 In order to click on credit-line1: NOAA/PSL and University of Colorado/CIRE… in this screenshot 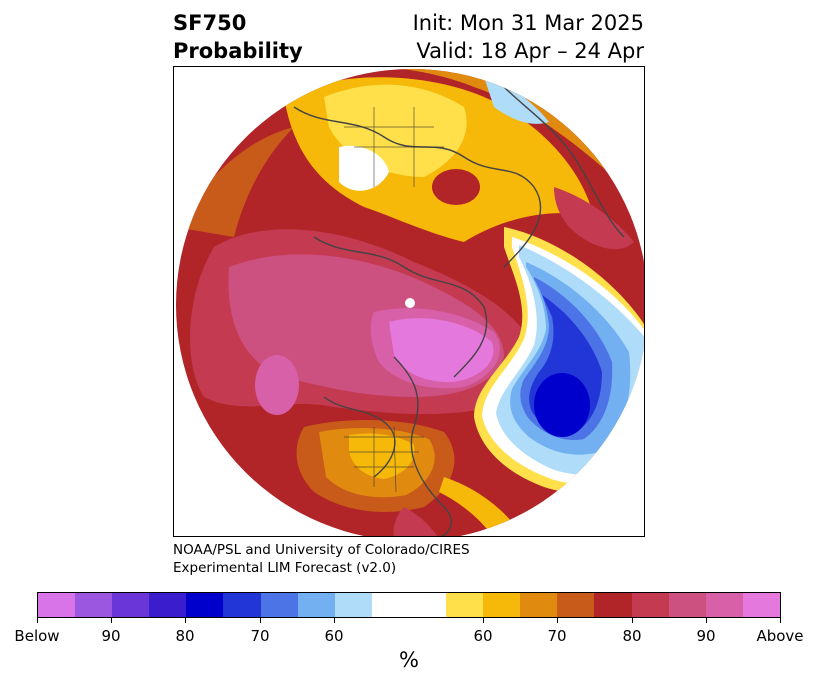, I will do `click(321, 550)`.